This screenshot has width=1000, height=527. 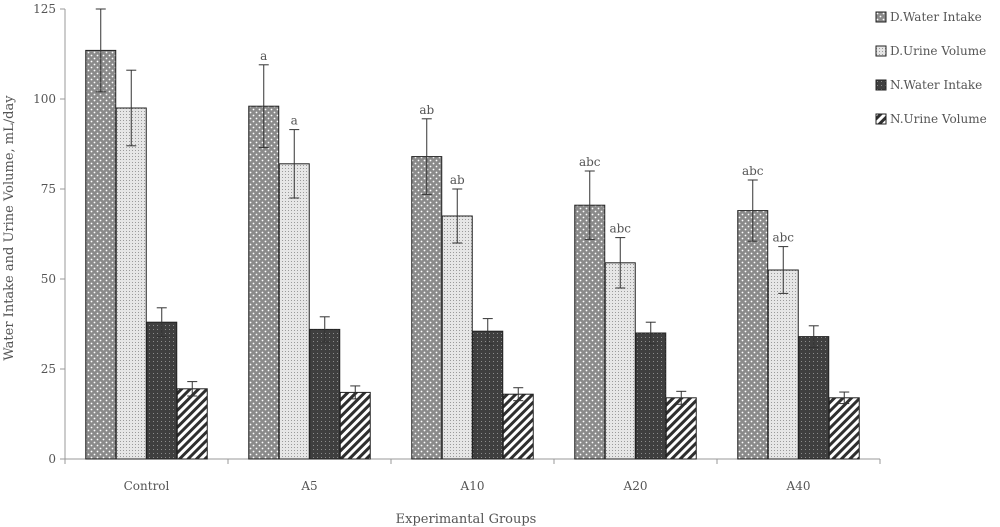 I want to click on y-tick-label: 75, so click(x=48, y=189).